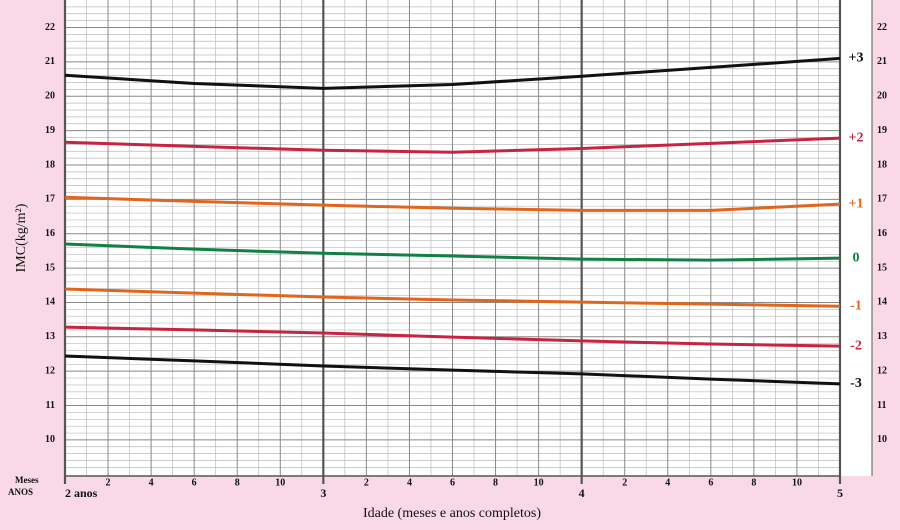 The width and height of the screenshot is (900, 530). Describe the element at coordinates (20, 492) in the screenshot. I see `major-unit-label: ANOS` at that location.